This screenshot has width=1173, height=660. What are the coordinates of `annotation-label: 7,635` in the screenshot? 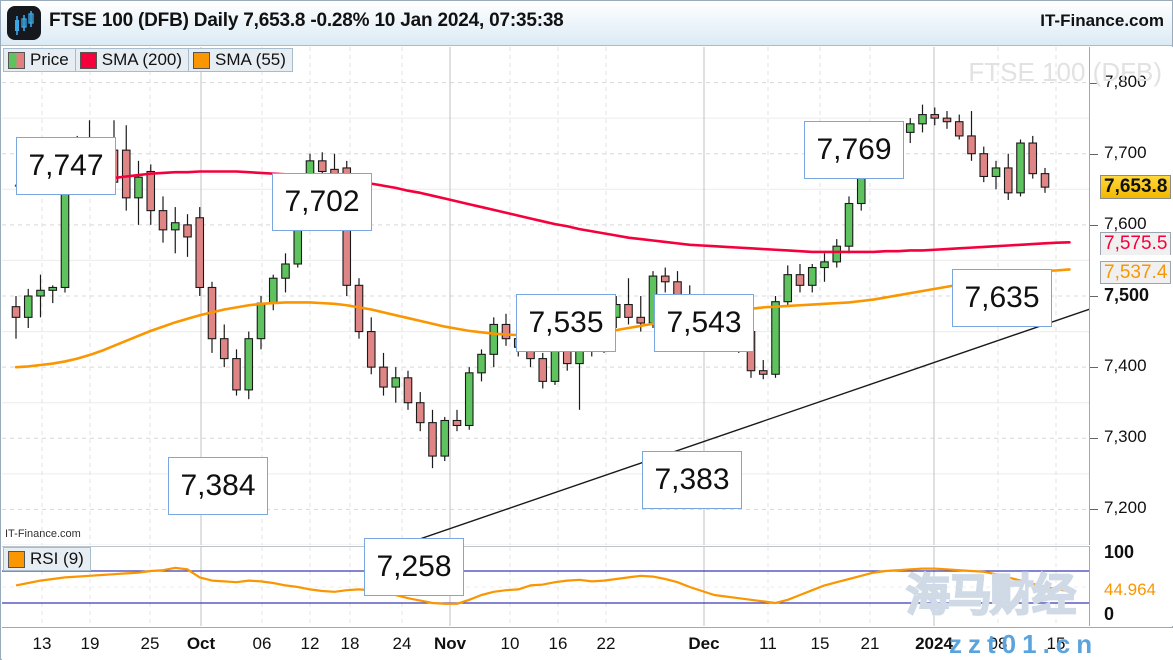 It's located at (1002, 297).